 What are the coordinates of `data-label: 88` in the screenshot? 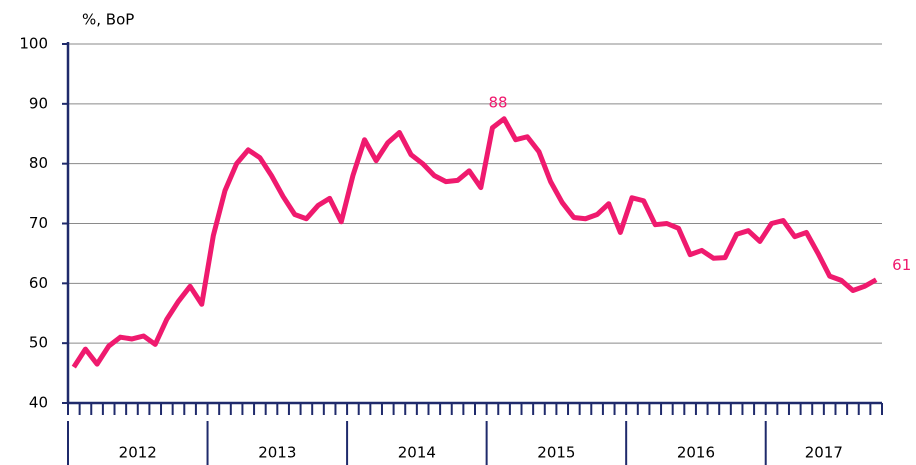 It's located at (498, 102).